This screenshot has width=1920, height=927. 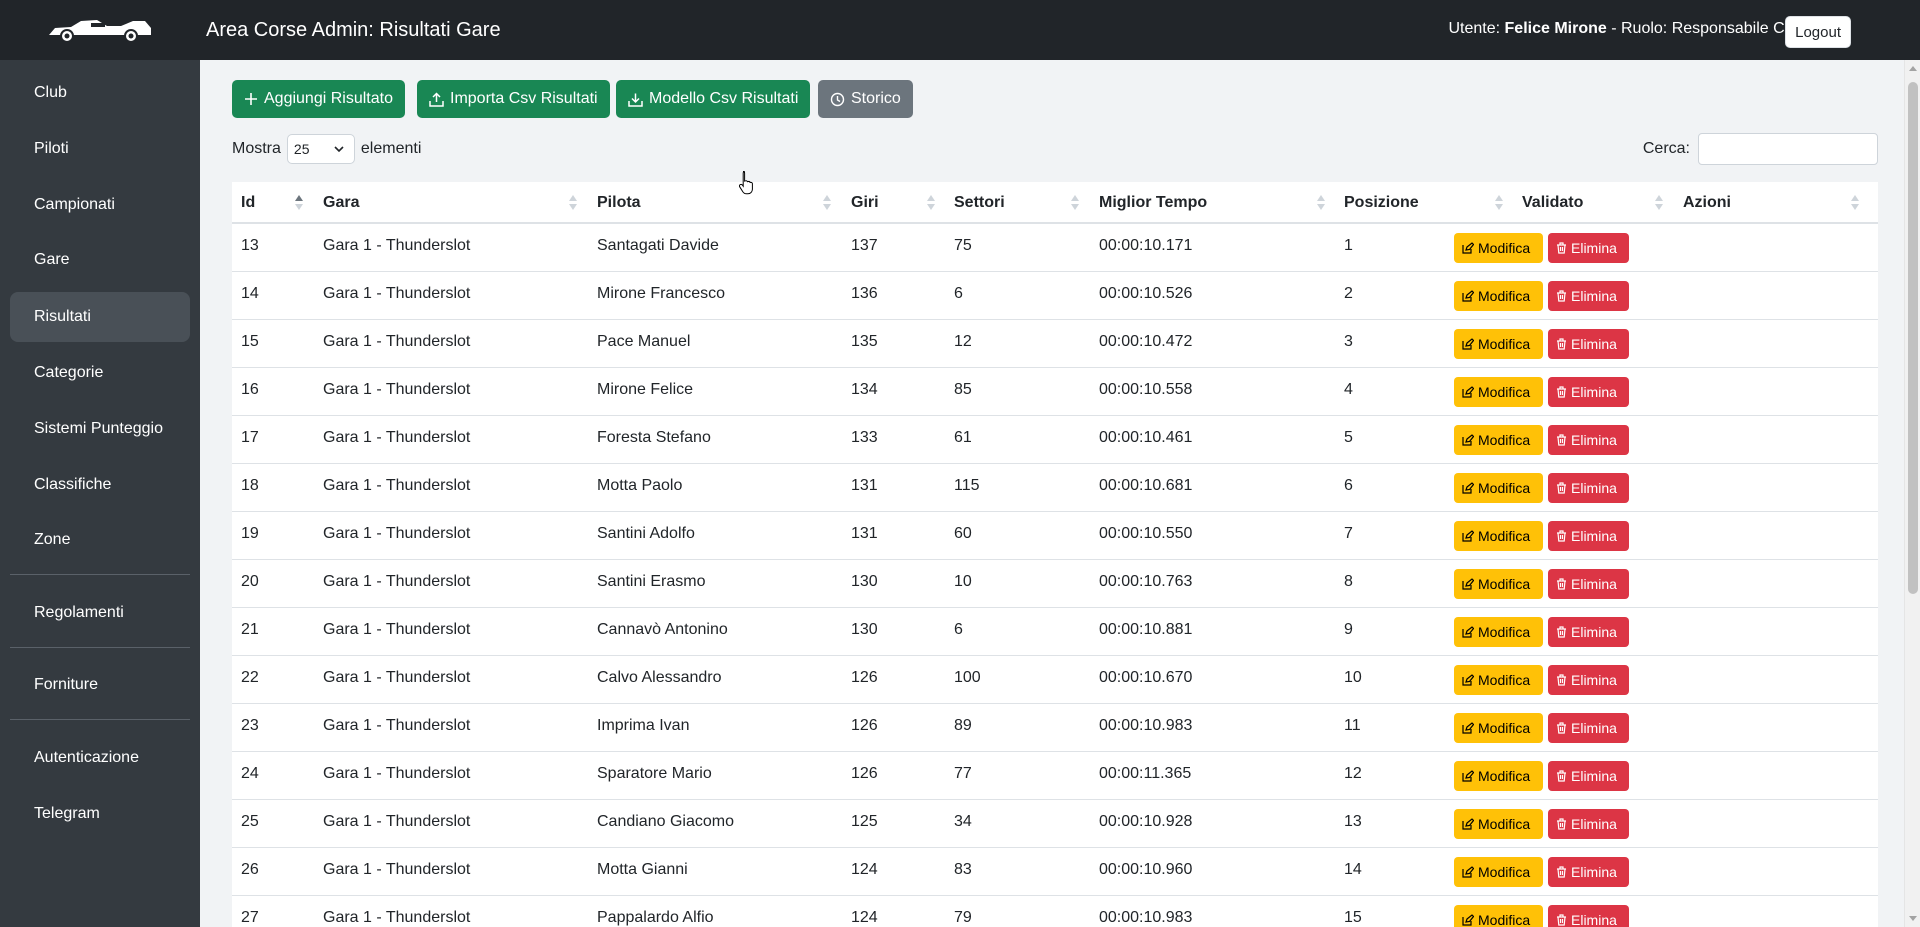 What do you see at coordinates (1146, 869) in the screenshot?
I see `cell-miglior-tempo: 00:00:10.960` at bounding box center [1146, 869].